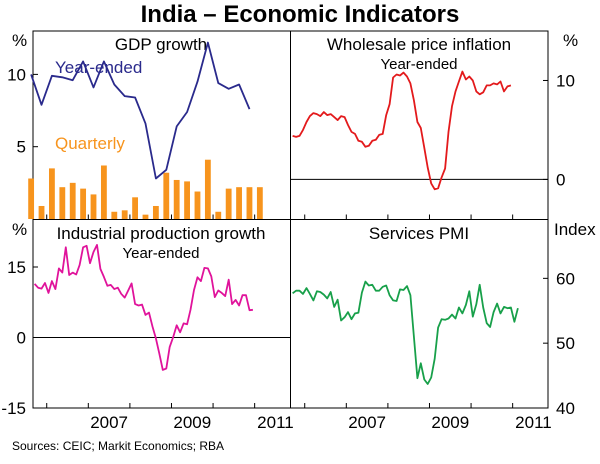  I want to click on y-tick-label-wpi-10: 10, so click(565, 80).